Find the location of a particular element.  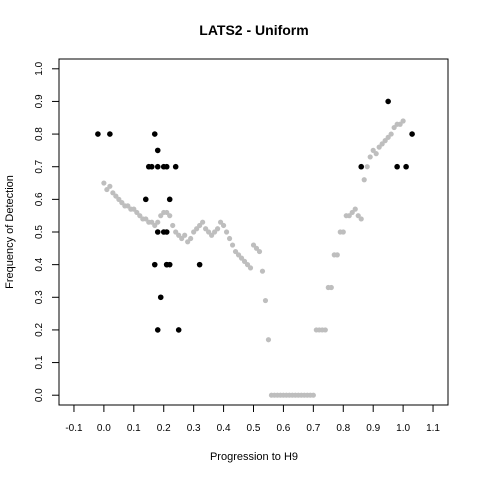

y-tick-label: 0.3 is located at coordinates (39, 297).